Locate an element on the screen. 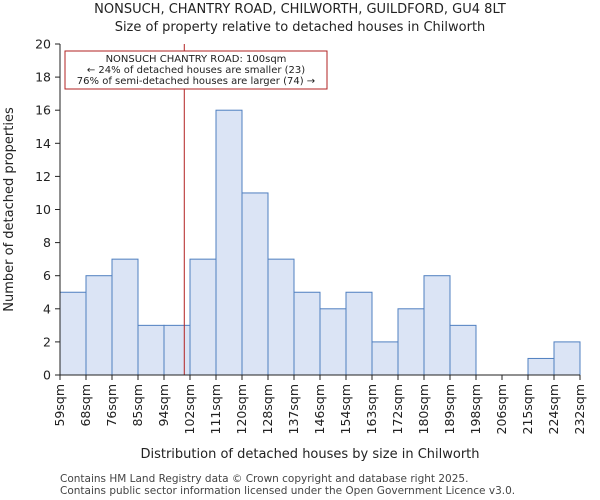 Image resolution: width=600 pixels, height=500 pixels. x-tick-label: 198sqm is located at coordinates (475, 409).